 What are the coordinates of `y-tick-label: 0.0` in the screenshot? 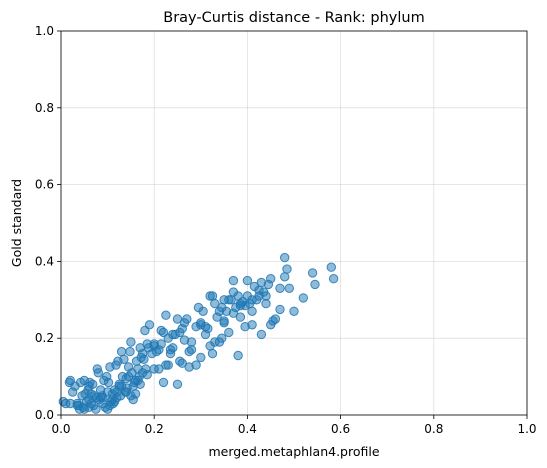 It's located at (44, 415).